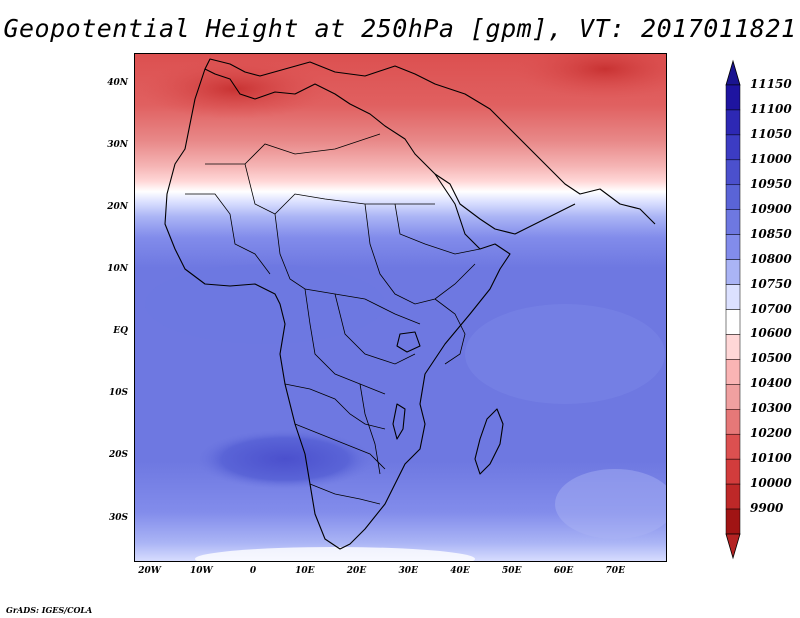 The height and width of the screenshot is (618, 800). What do you see at coordinates (117, 207) in the screenshot?
I see `lat-tick-label: 20N` at bounding box center [117, 207].